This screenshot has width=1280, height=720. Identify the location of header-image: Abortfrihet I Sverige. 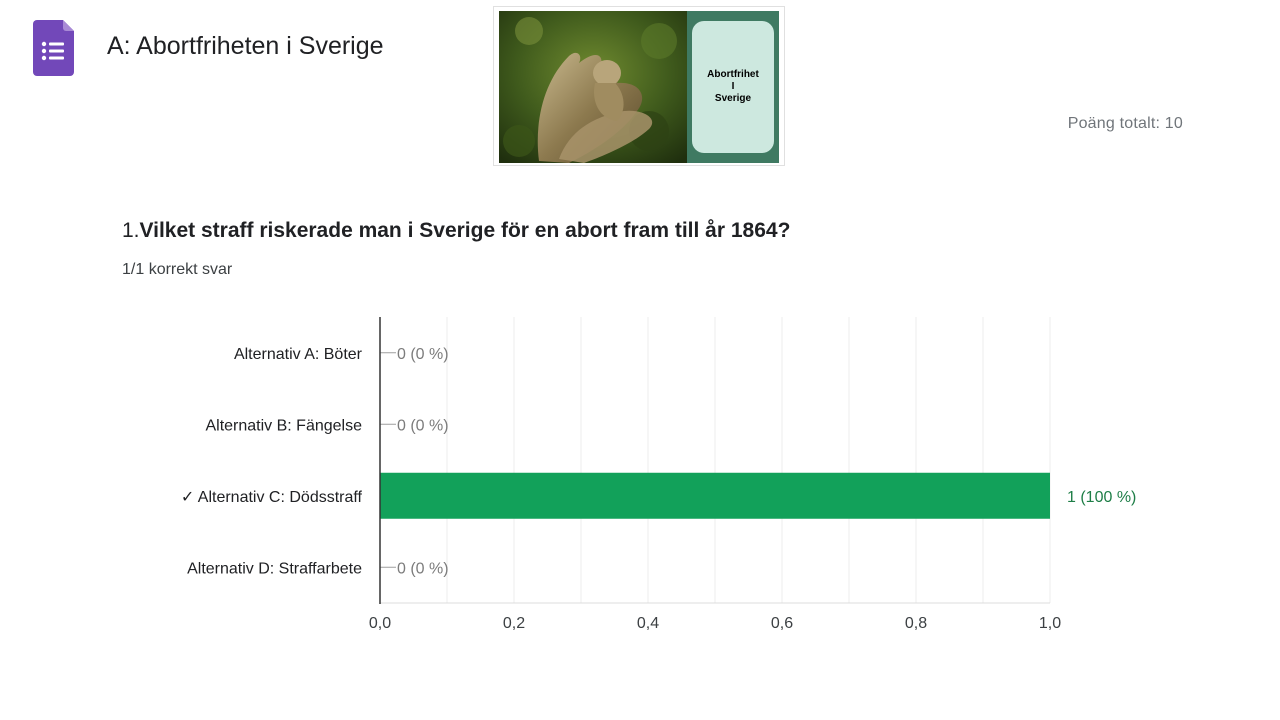
(639, 86).